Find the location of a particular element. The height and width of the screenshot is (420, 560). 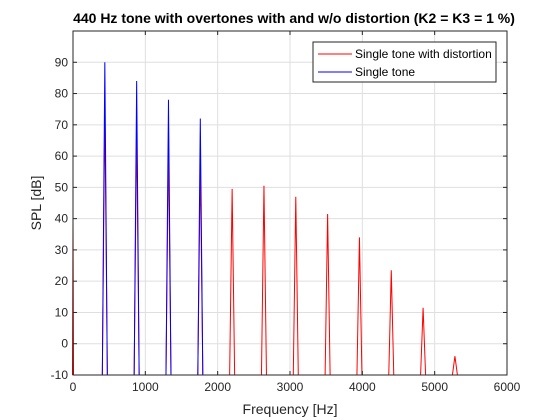

y-tick-label: 90 is located at coordinates (62, 62).